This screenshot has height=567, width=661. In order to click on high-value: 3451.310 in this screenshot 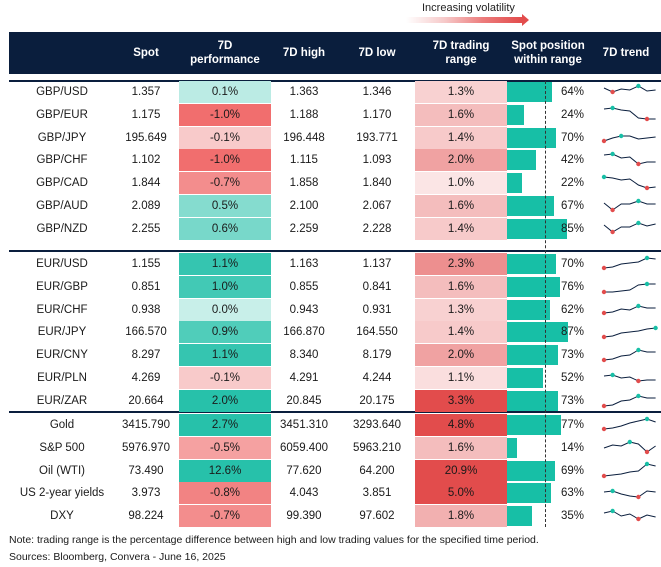, I will do `click(304, 425)`.